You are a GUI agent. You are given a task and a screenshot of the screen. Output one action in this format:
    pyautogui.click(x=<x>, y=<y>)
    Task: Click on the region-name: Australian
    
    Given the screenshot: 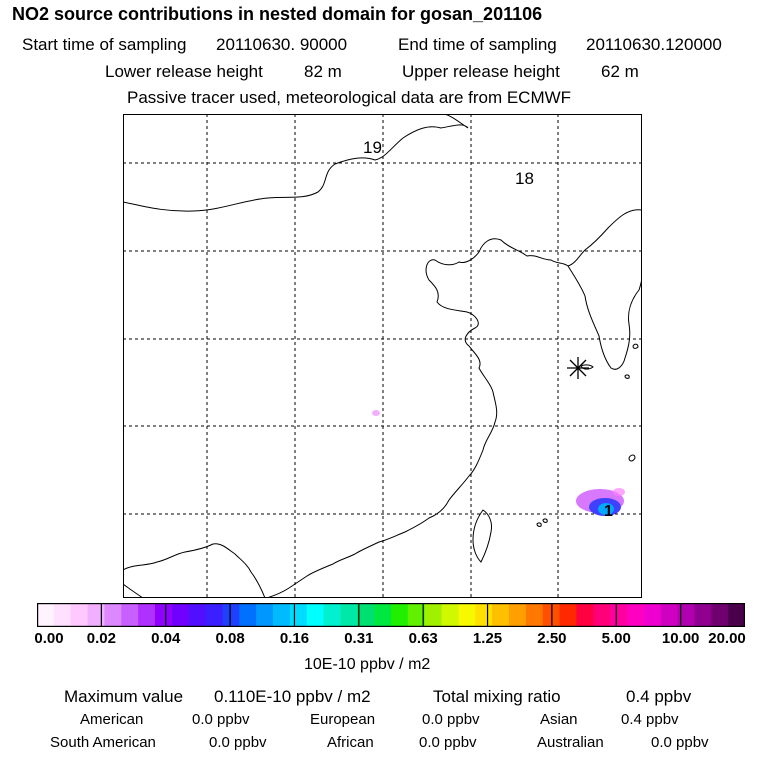 What is the action you would take?
    pyautogui.click(x=570, y=742)
    